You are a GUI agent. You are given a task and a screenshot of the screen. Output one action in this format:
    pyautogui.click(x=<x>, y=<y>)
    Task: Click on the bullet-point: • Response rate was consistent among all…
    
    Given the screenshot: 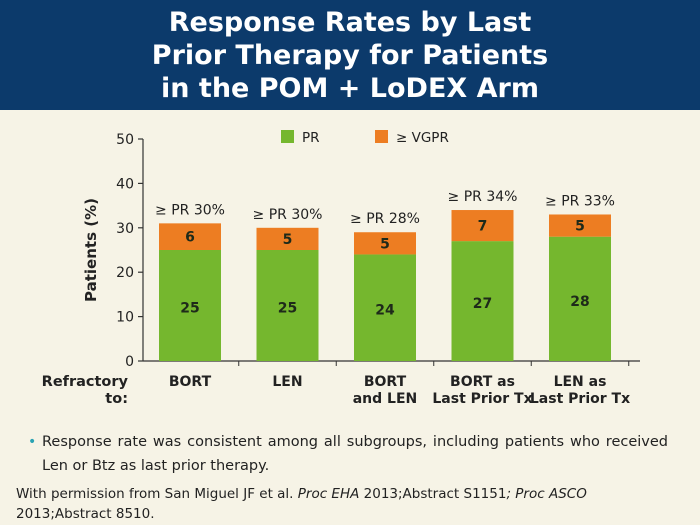 What is the action you would take?
    pyautogui.click(x=348, y=454)
    